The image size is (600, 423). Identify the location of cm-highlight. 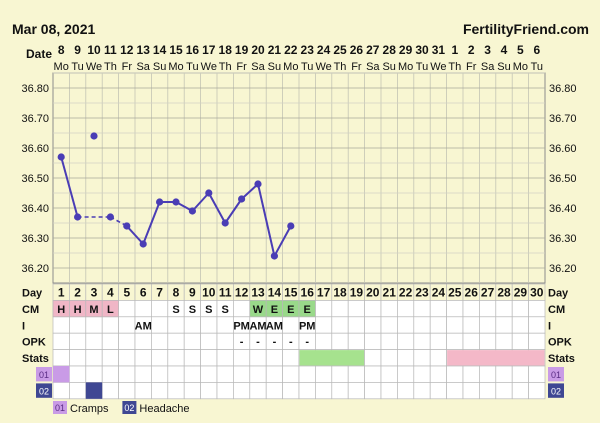
(110, 309).